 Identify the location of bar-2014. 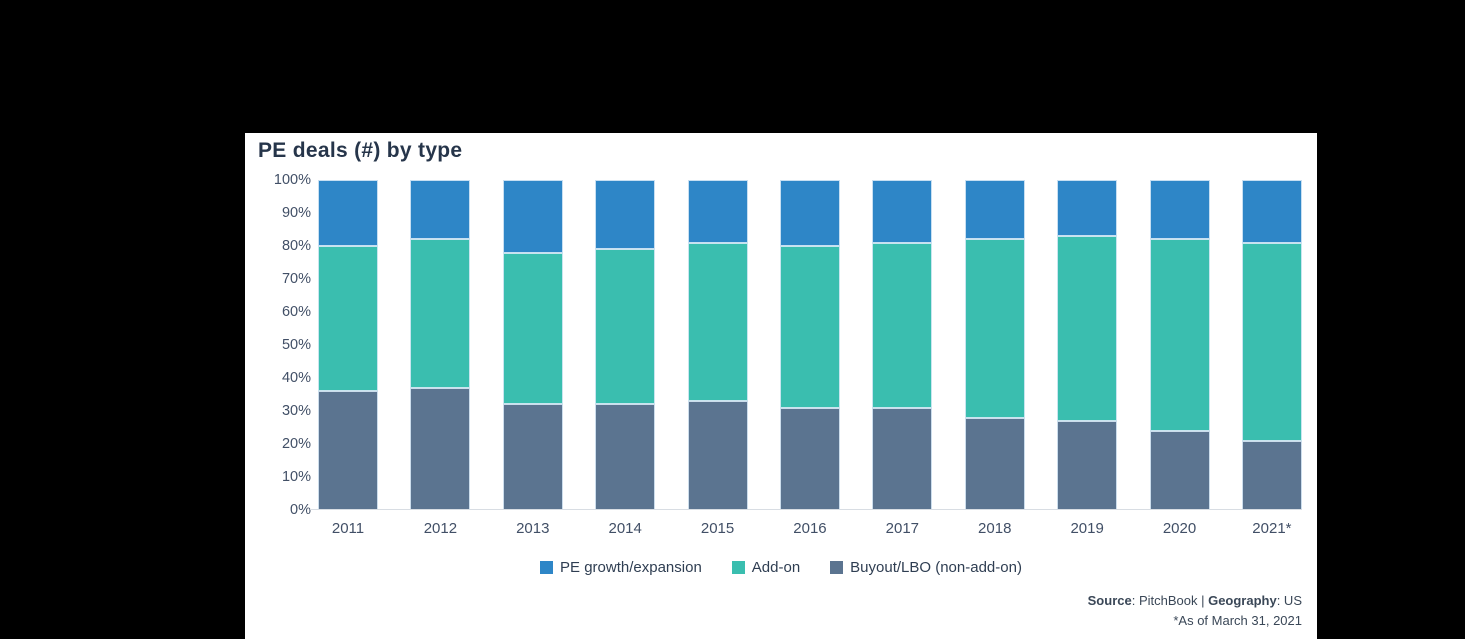
(625, 345).